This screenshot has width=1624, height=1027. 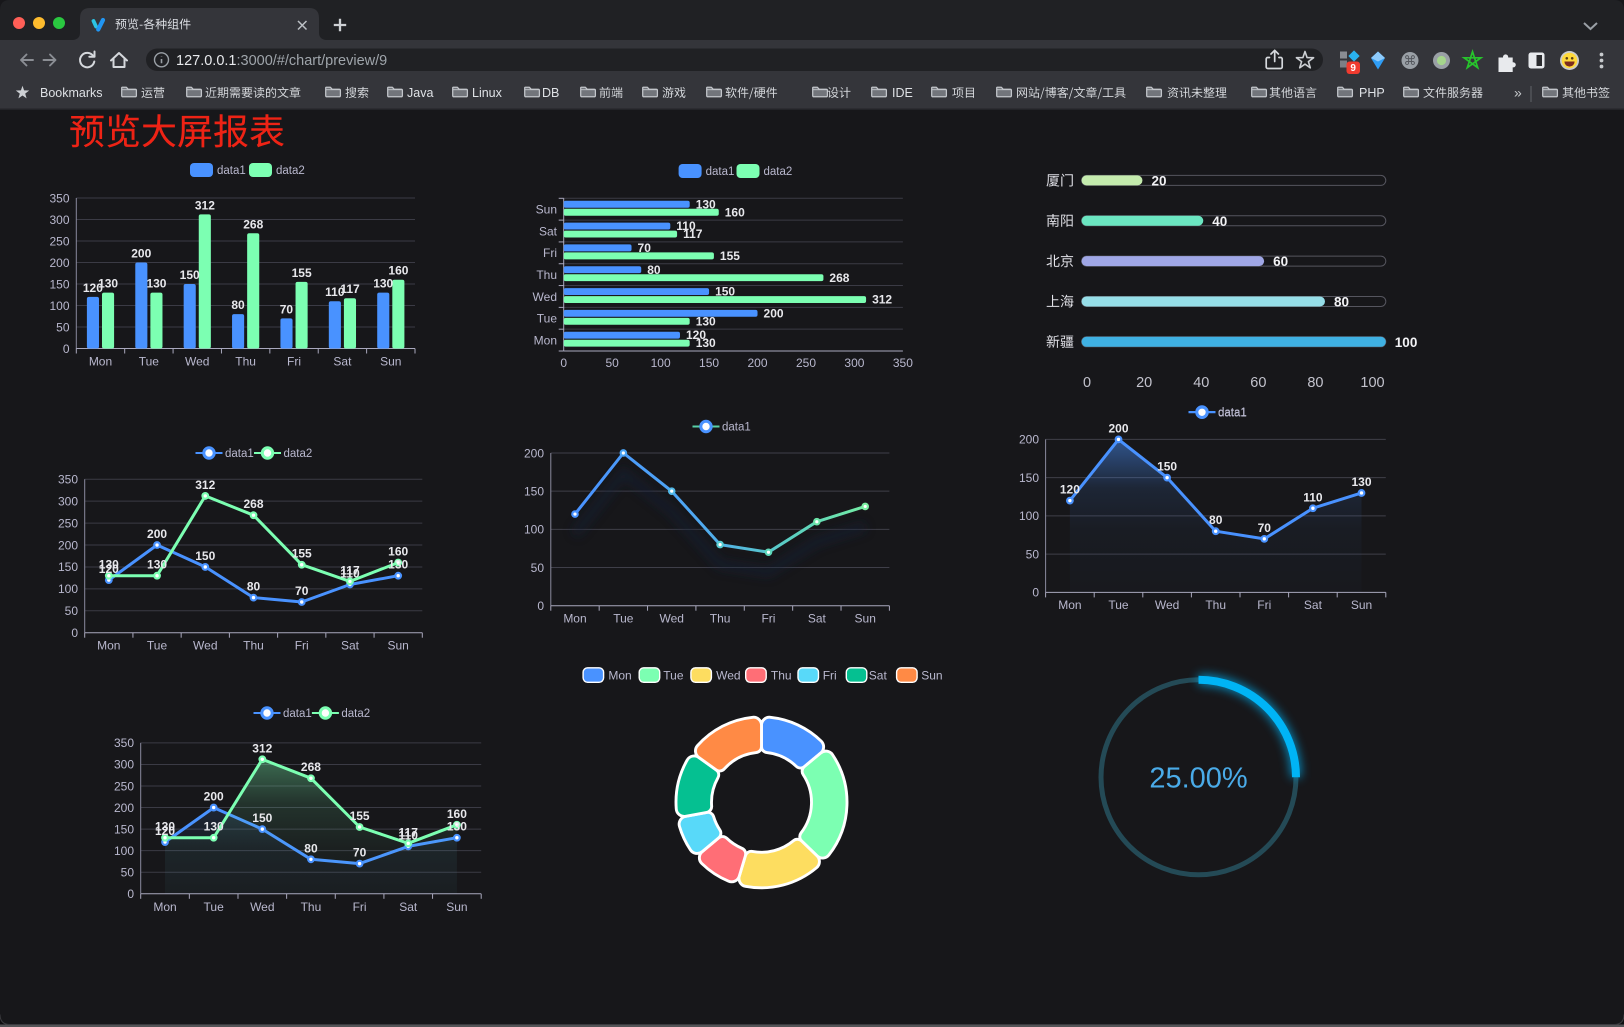 I want to click on svg-text: Bookmarks, so click(x=71, y=93).